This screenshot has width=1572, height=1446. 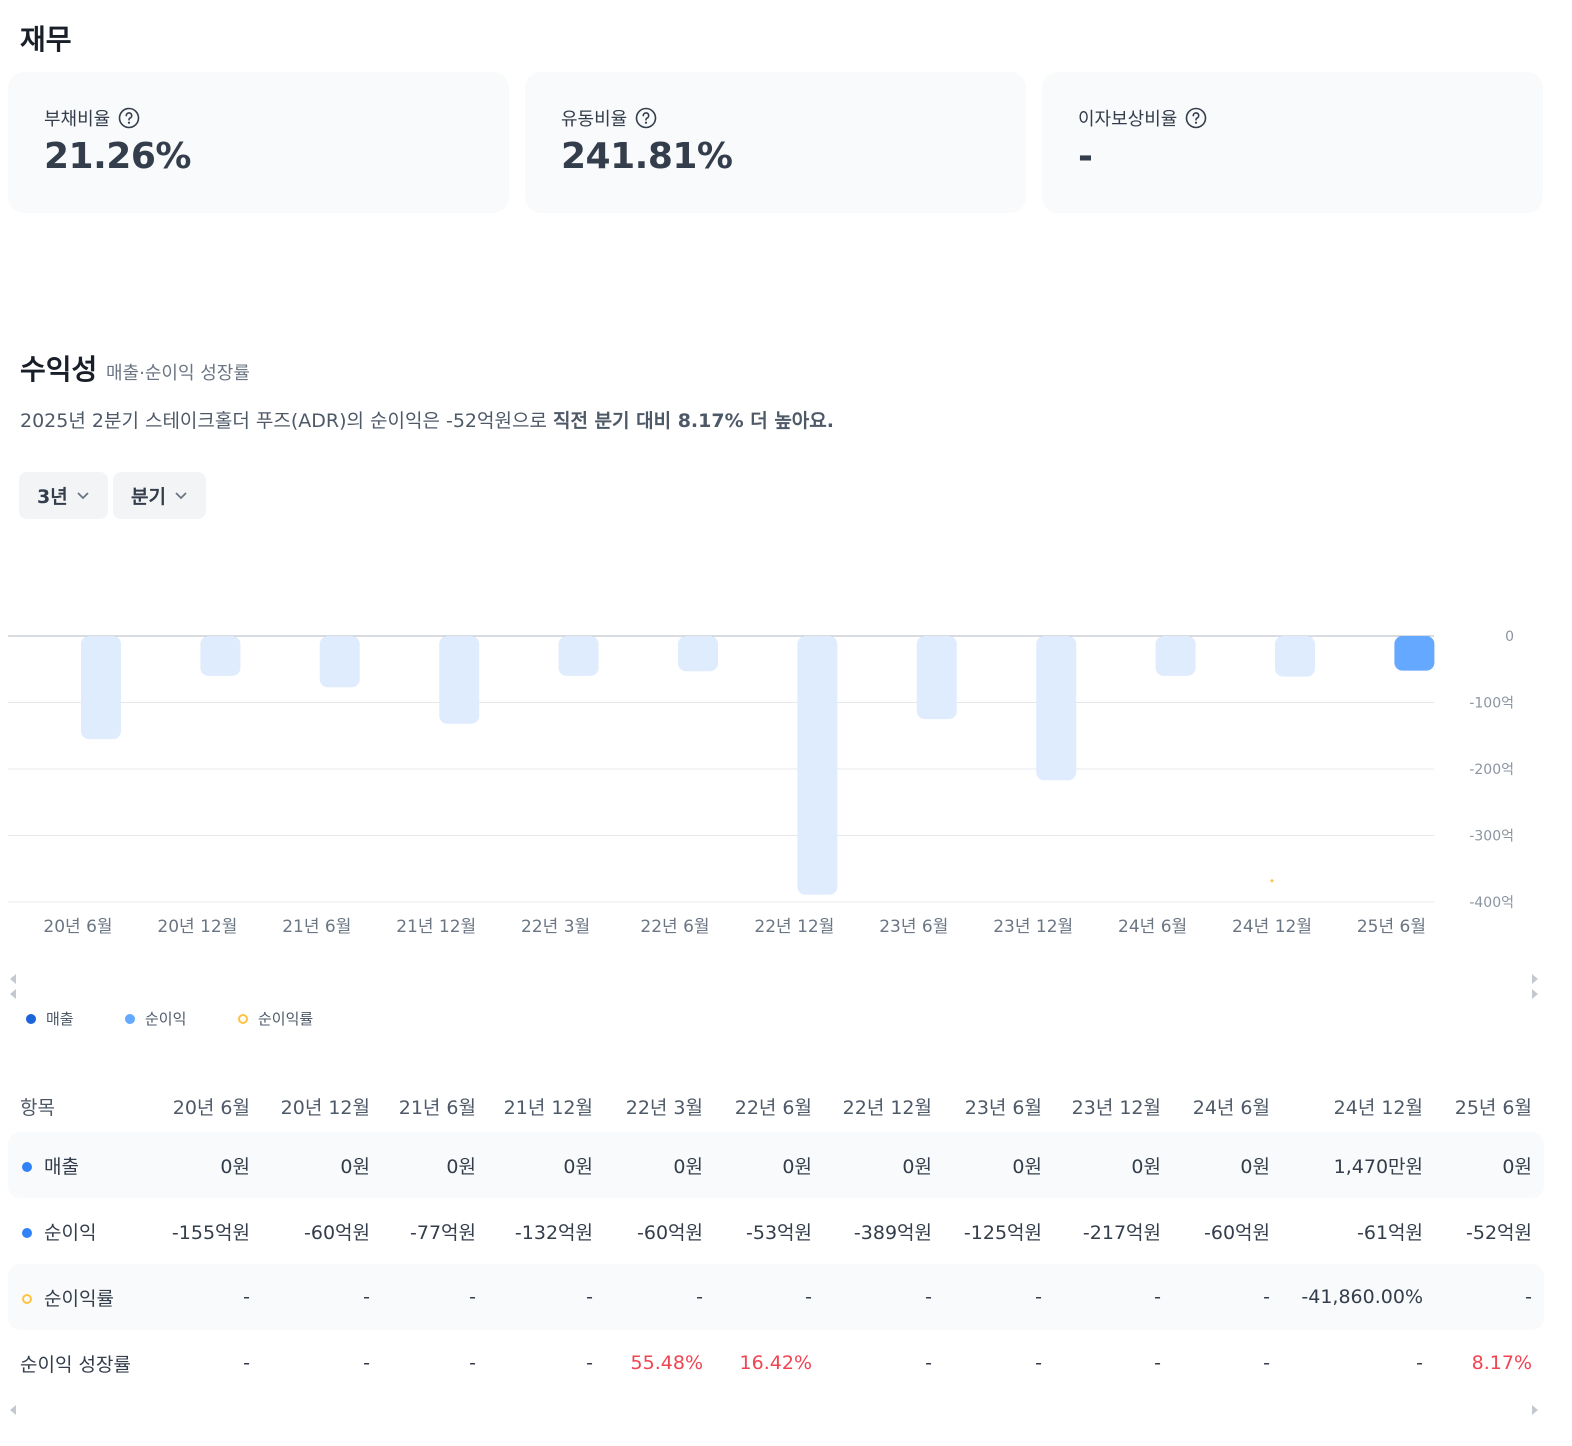 What do you see at coordinates (1002, 1232) in the screenshot?
I see `table-cell: -125억원` at bounding box center [1002, 1232].